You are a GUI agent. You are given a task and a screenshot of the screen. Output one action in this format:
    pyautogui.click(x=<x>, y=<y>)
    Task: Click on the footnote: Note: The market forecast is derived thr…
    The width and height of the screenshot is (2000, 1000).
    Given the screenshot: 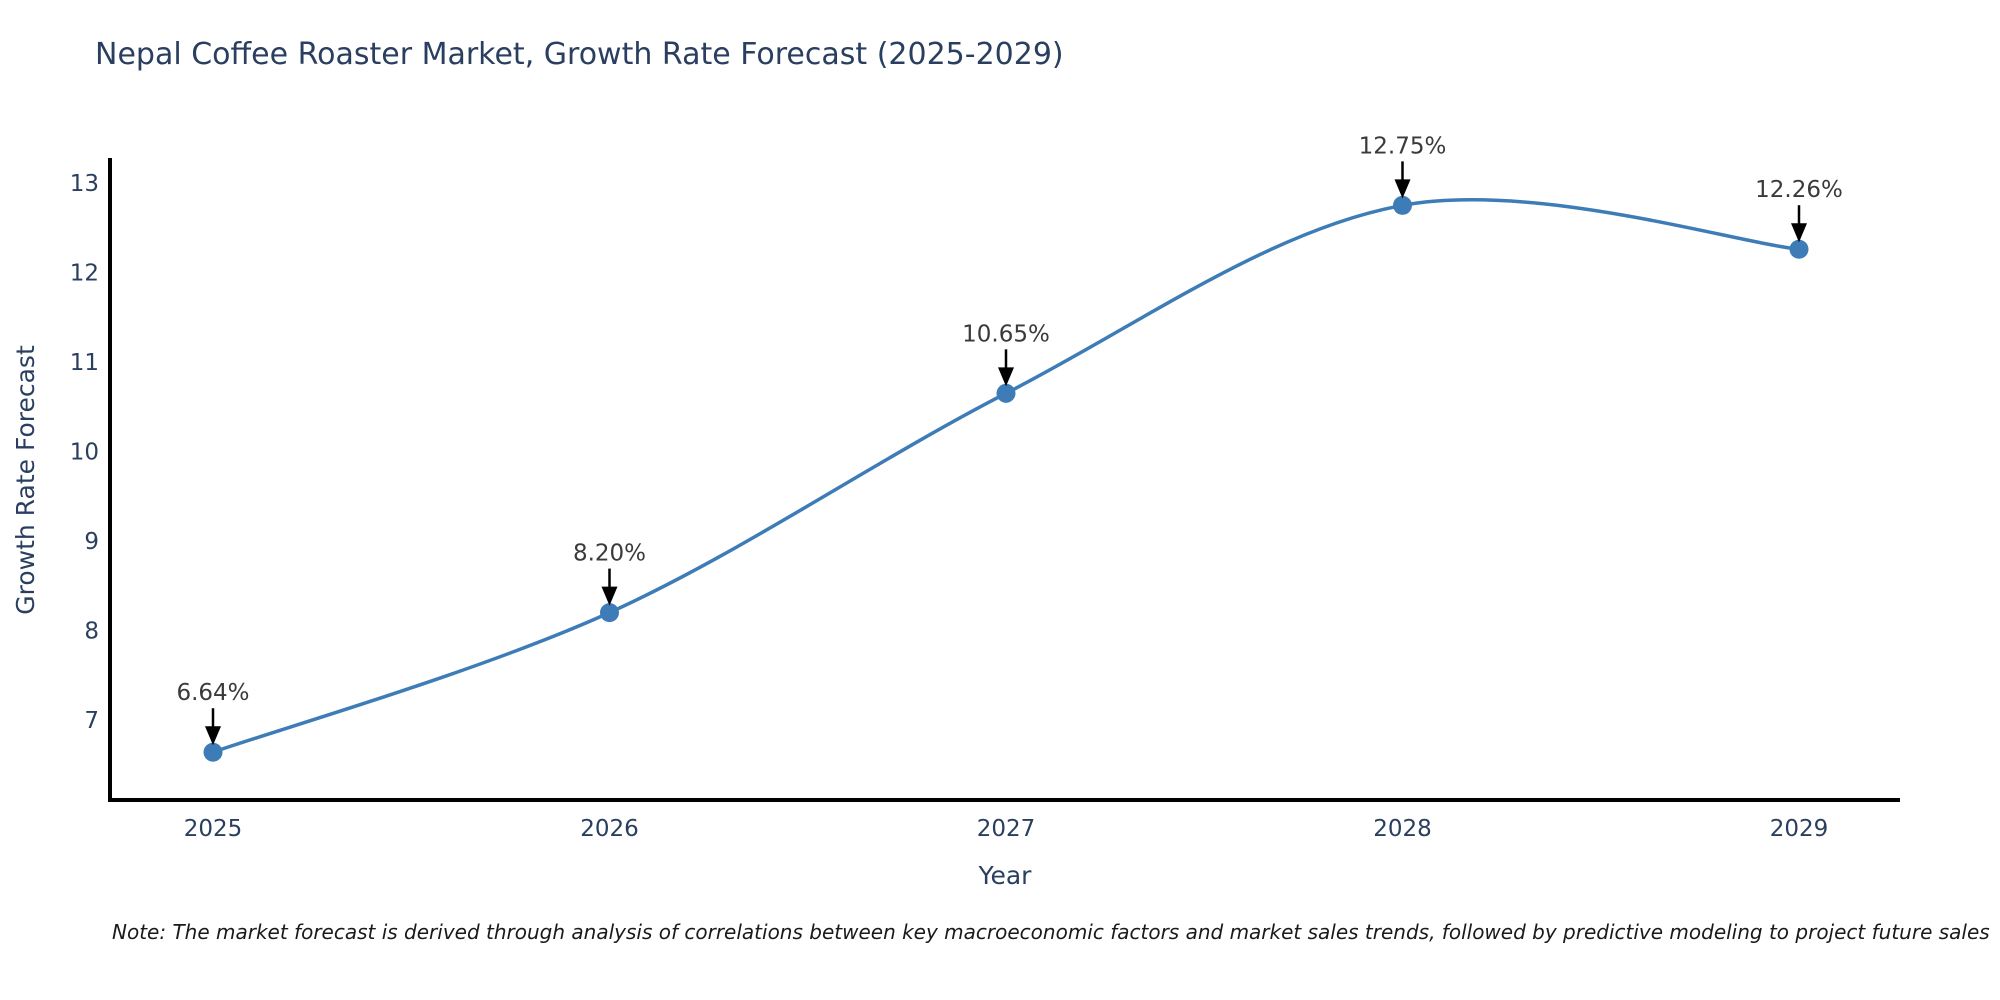 What is the action you would take?
    pyautogui.click(x=1051, y=932)
    